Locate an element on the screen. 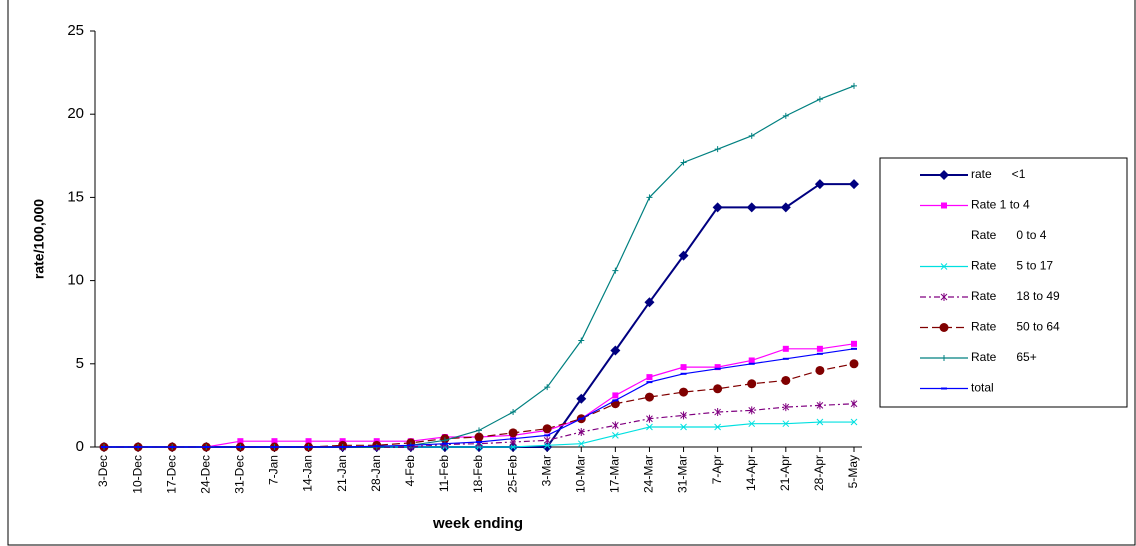 The image size is (1136, 546). x-tick-label: 21-Jan is located at coordinates (342, 473).